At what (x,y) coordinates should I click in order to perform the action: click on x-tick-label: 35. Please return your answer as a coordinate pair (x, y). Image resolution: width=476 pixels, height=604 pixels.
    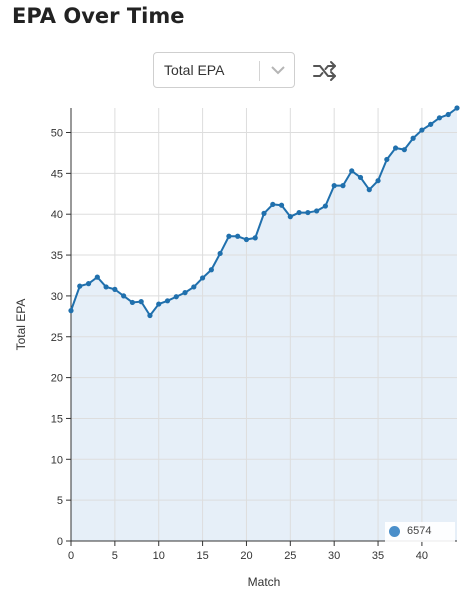
    Looking at the image, I should click on (378, 556).